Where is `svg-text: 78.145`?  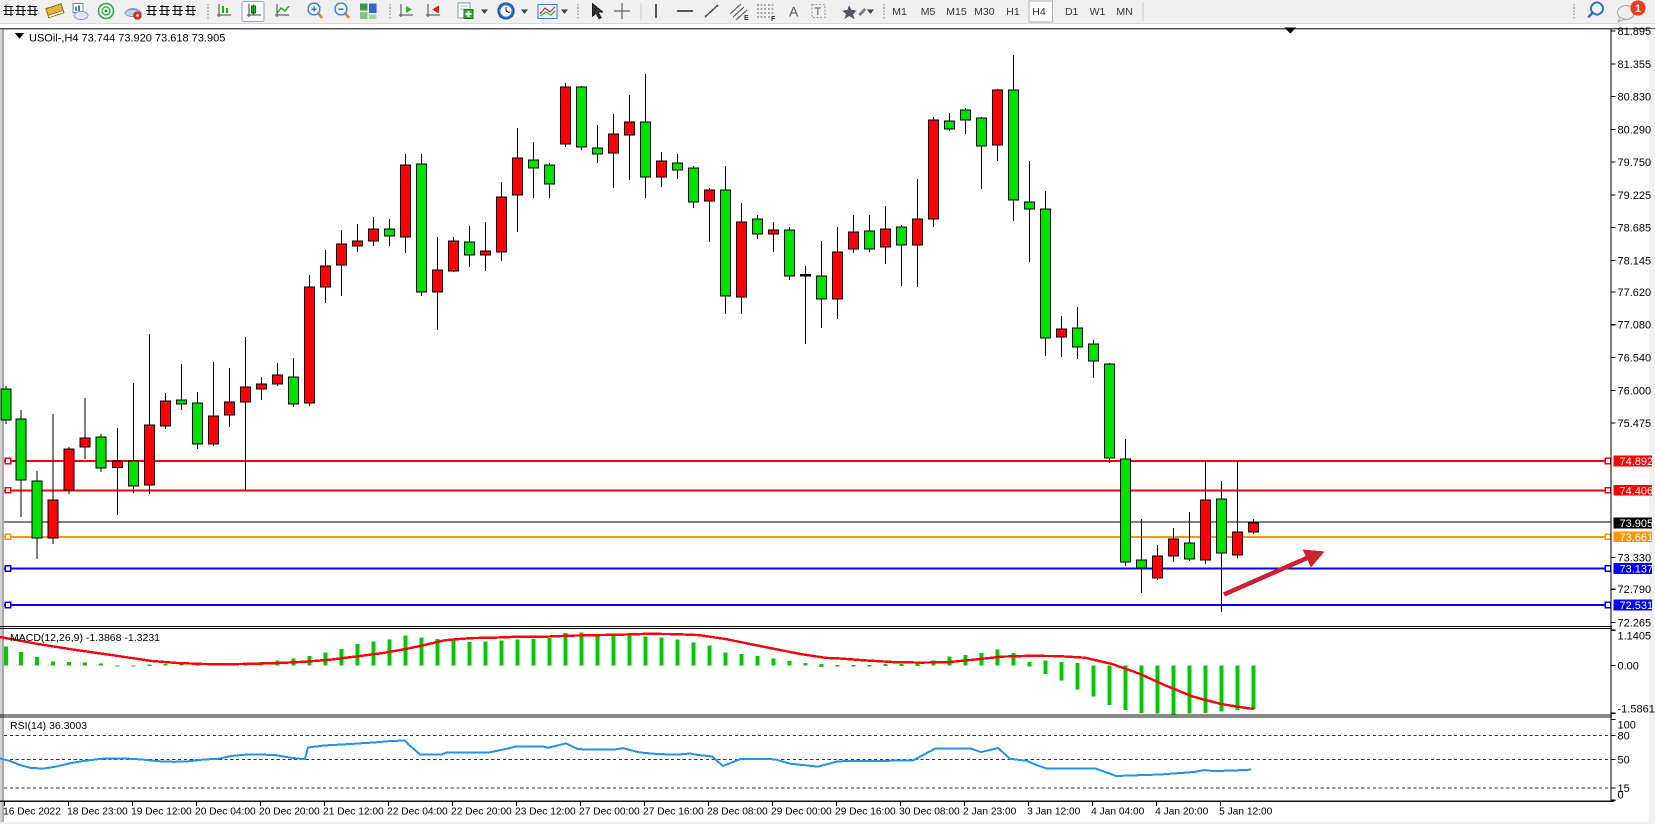 svg-text: 78.145 is located at coordinates (1635, 261).